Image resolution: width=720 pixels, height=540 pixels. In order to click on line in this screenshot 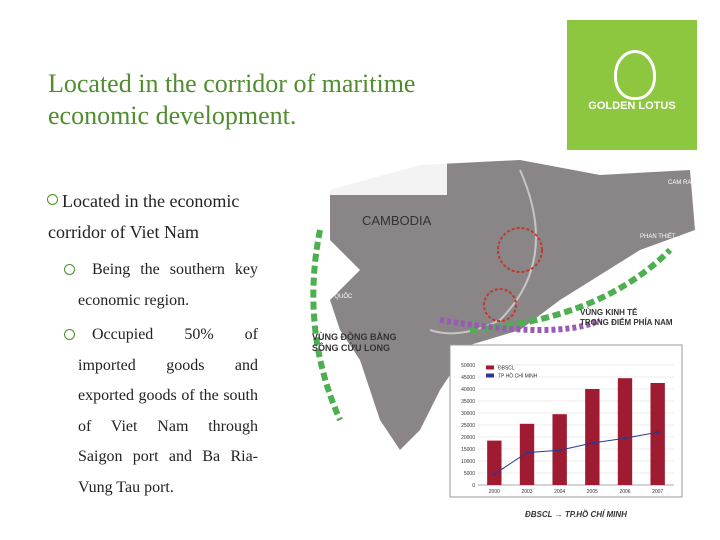, I will do `click(576, 453)`.